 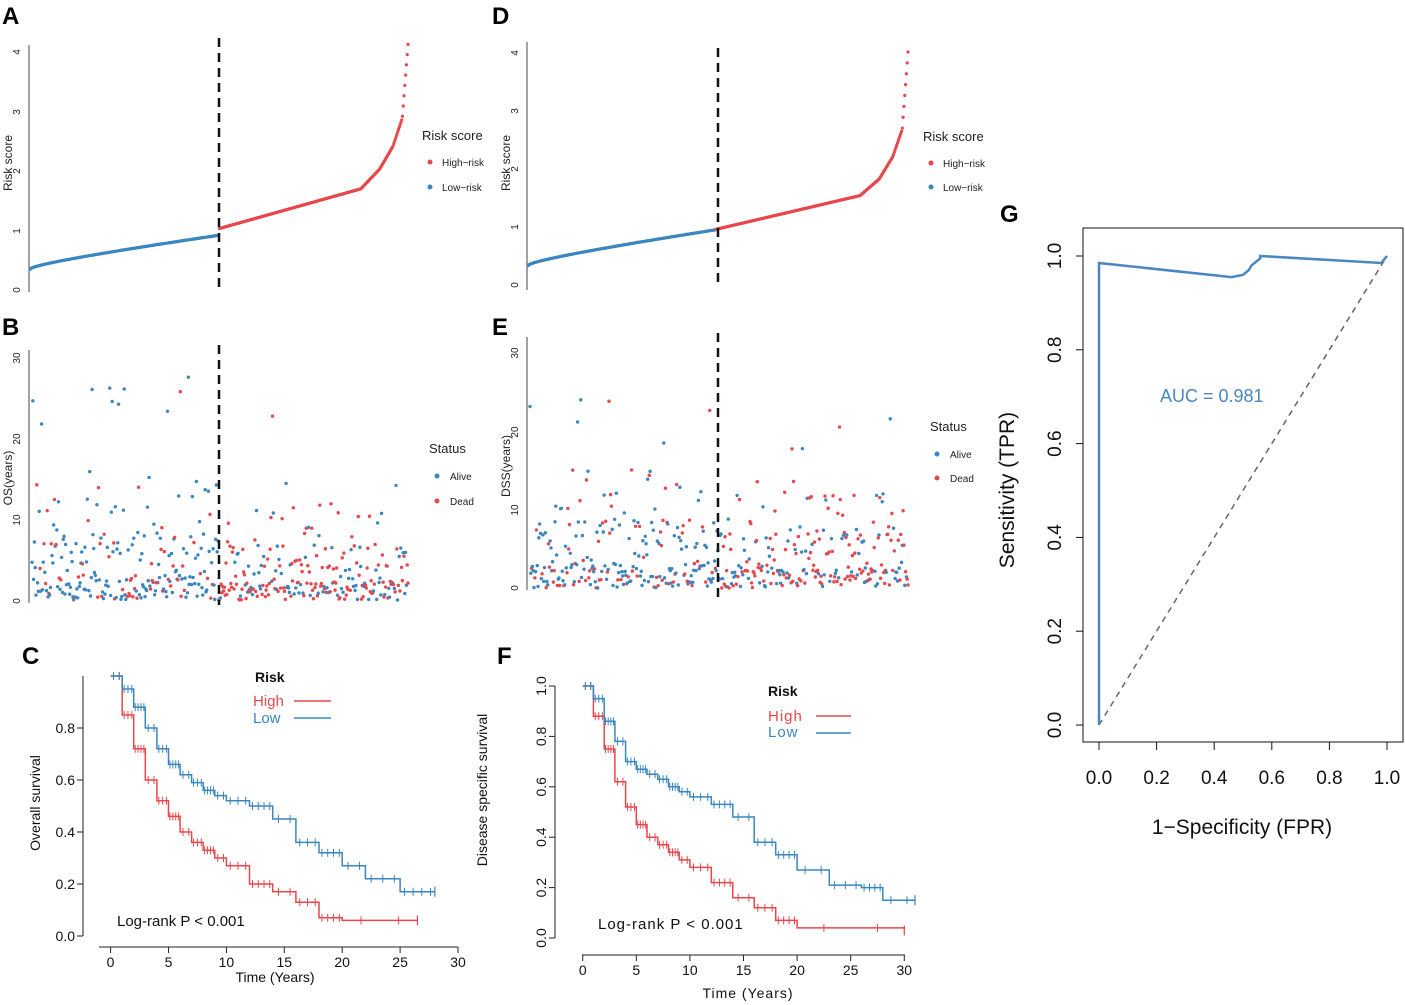 What do you see at coordinates (451, 474) in the screenshot?
I see `legend: Status Alive Dead` at bounding box center [451, 474].